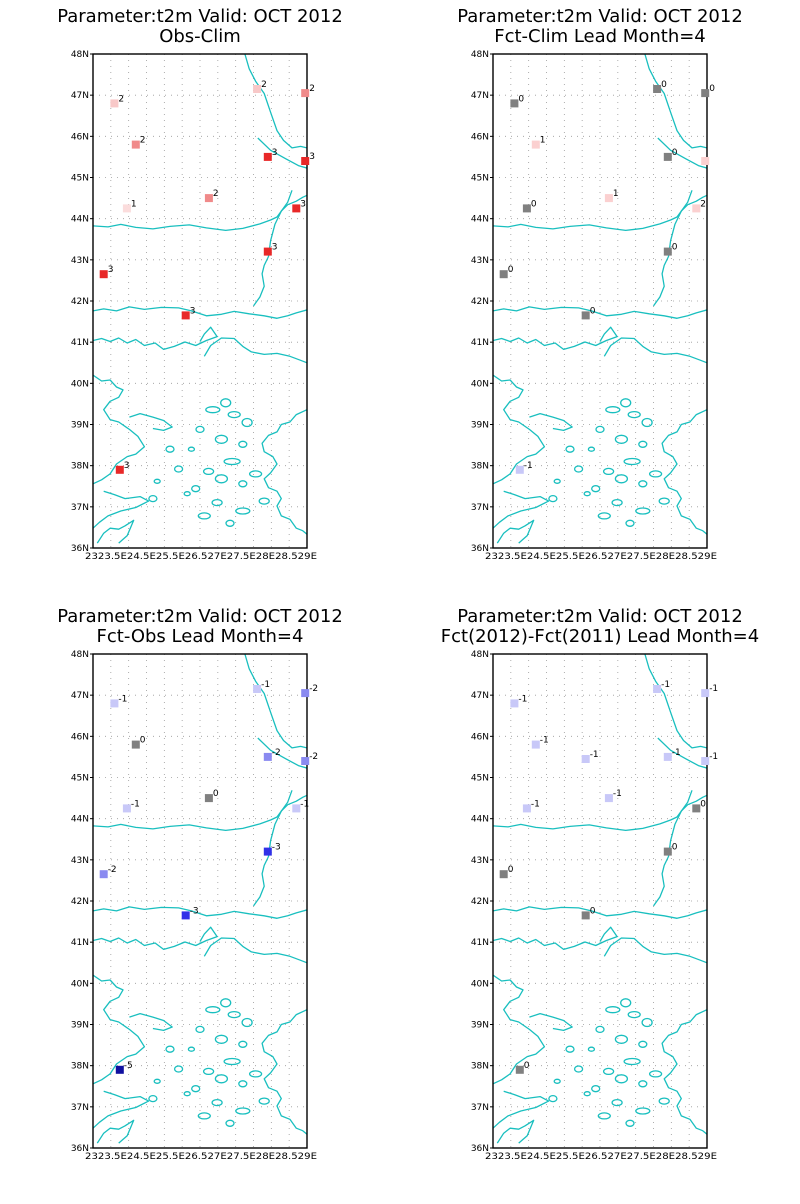 The image size is (800, 1204). What do you see at coordinates (80, 902) in the screenshot?
I see `y-tick-label: 42N` at bounding box center [80, 902].